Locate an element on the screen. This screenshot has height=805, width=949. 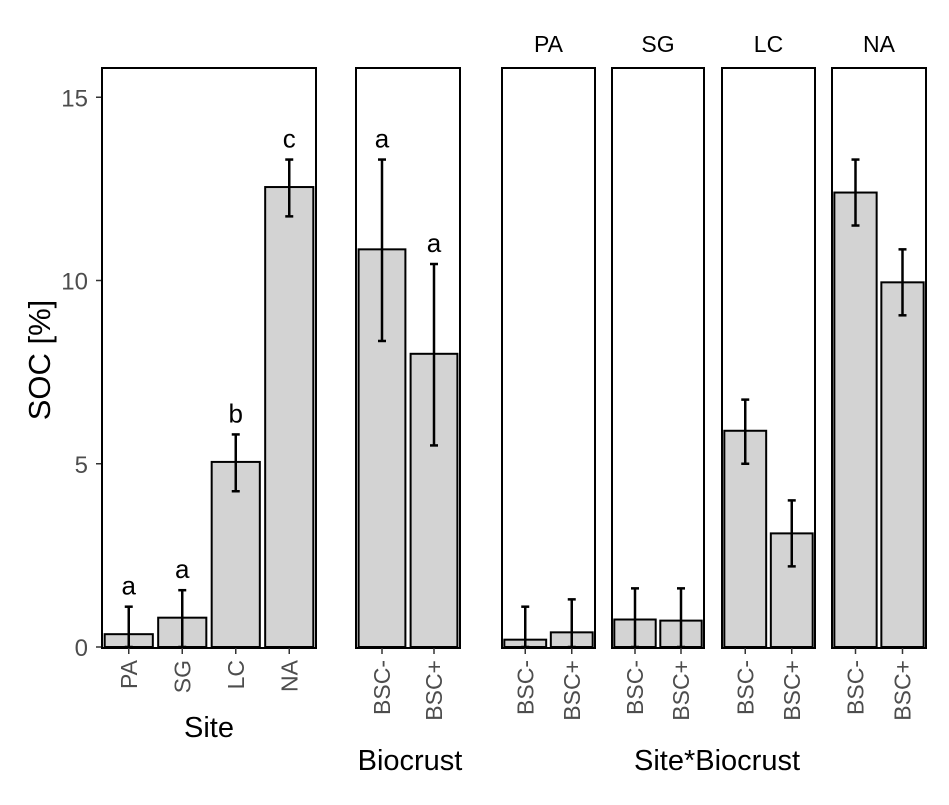
facet-na: NA BSC- BSC+ is located at coordinates (879, 376).